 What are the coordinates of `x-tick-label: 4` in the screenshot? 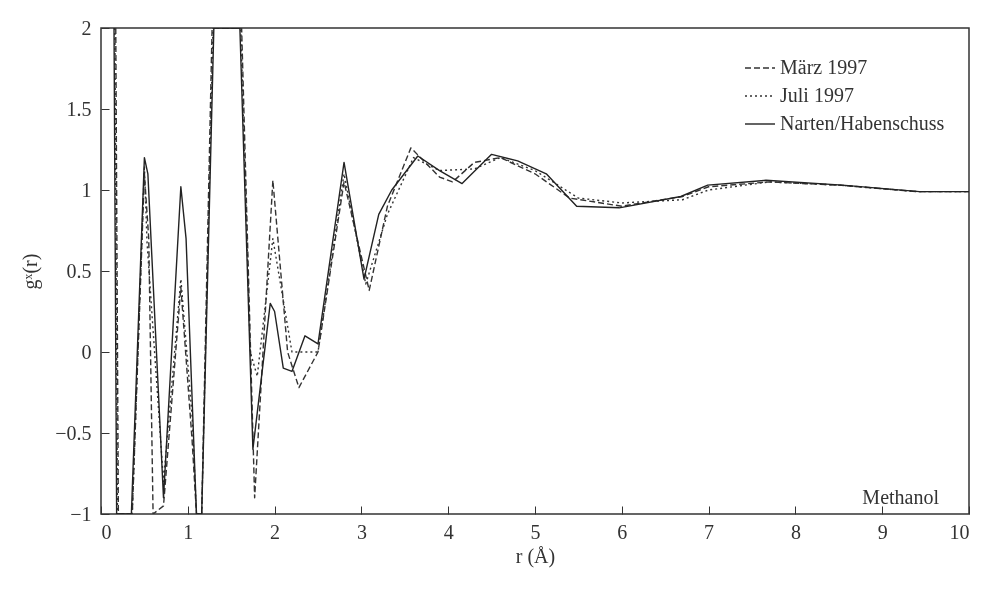 It's located at (448, 531).